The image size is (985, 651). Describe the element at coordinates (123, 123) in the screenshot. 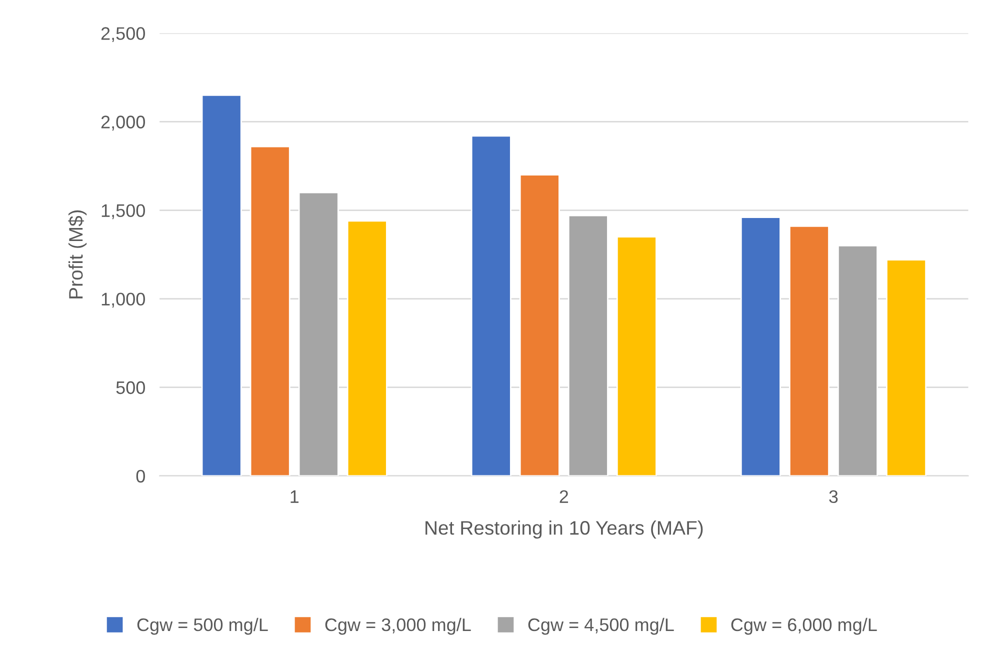

I see `y-tick-label: 2,000` at that location.